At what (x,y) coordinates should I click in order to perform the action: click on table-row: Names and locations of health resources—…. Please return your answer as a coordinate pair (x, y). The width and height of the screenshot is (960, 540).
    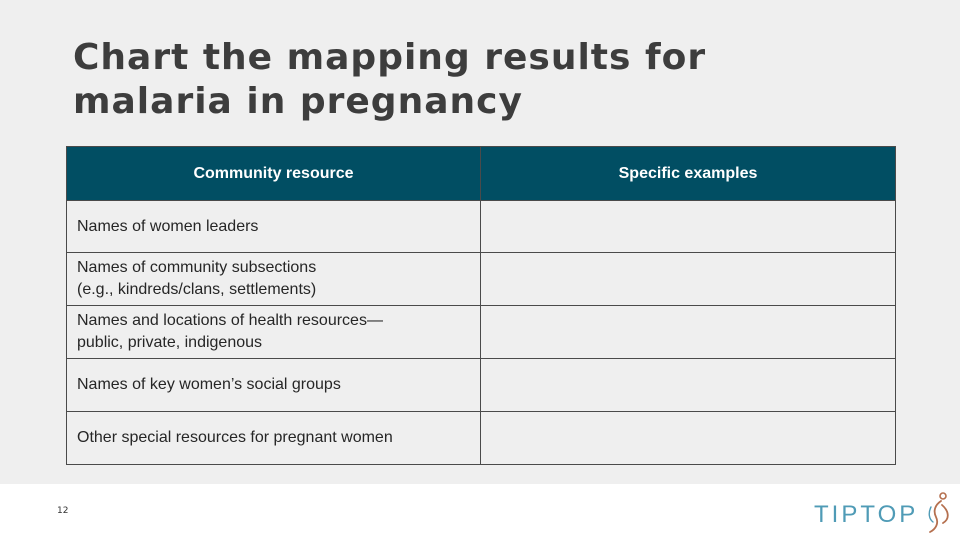
    Looking at the image, I should click on (481, 332).